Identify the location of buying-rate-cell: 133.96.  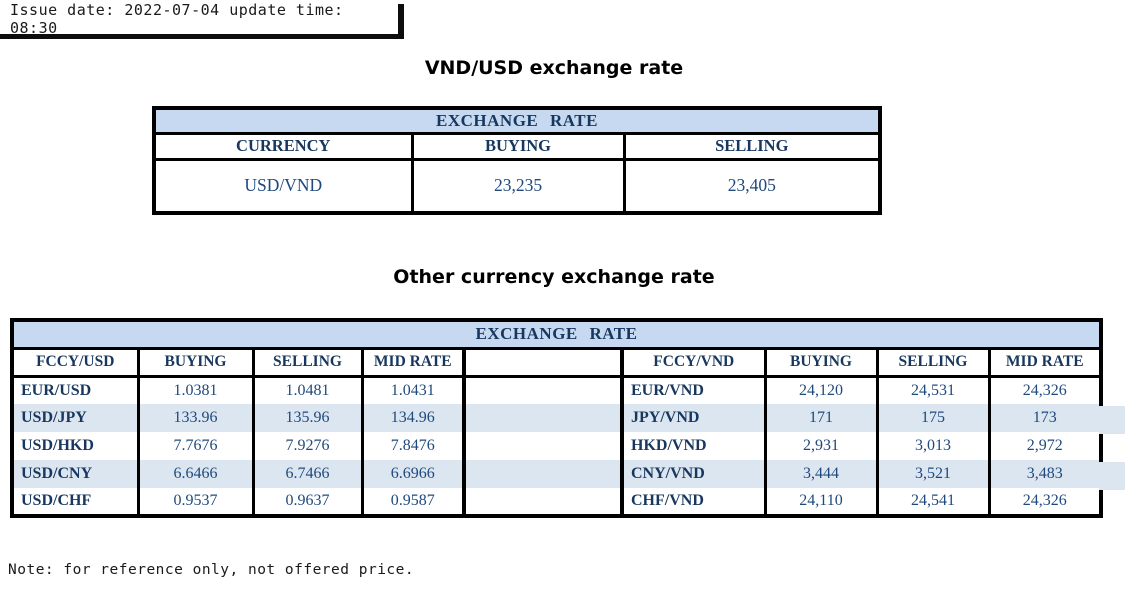
(195, 418).